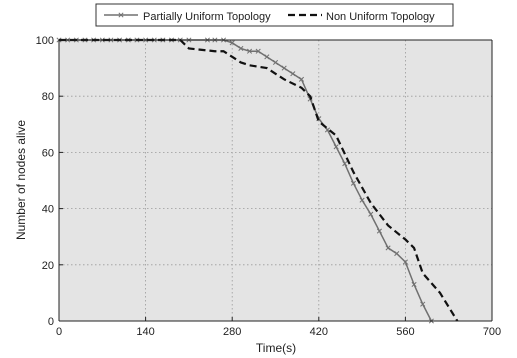 The height and width of the screenshot is (358, 517). Describe the element at coordinates (48, 210) in the screenshot. I see `y-tick-label-2: 40` at that location.